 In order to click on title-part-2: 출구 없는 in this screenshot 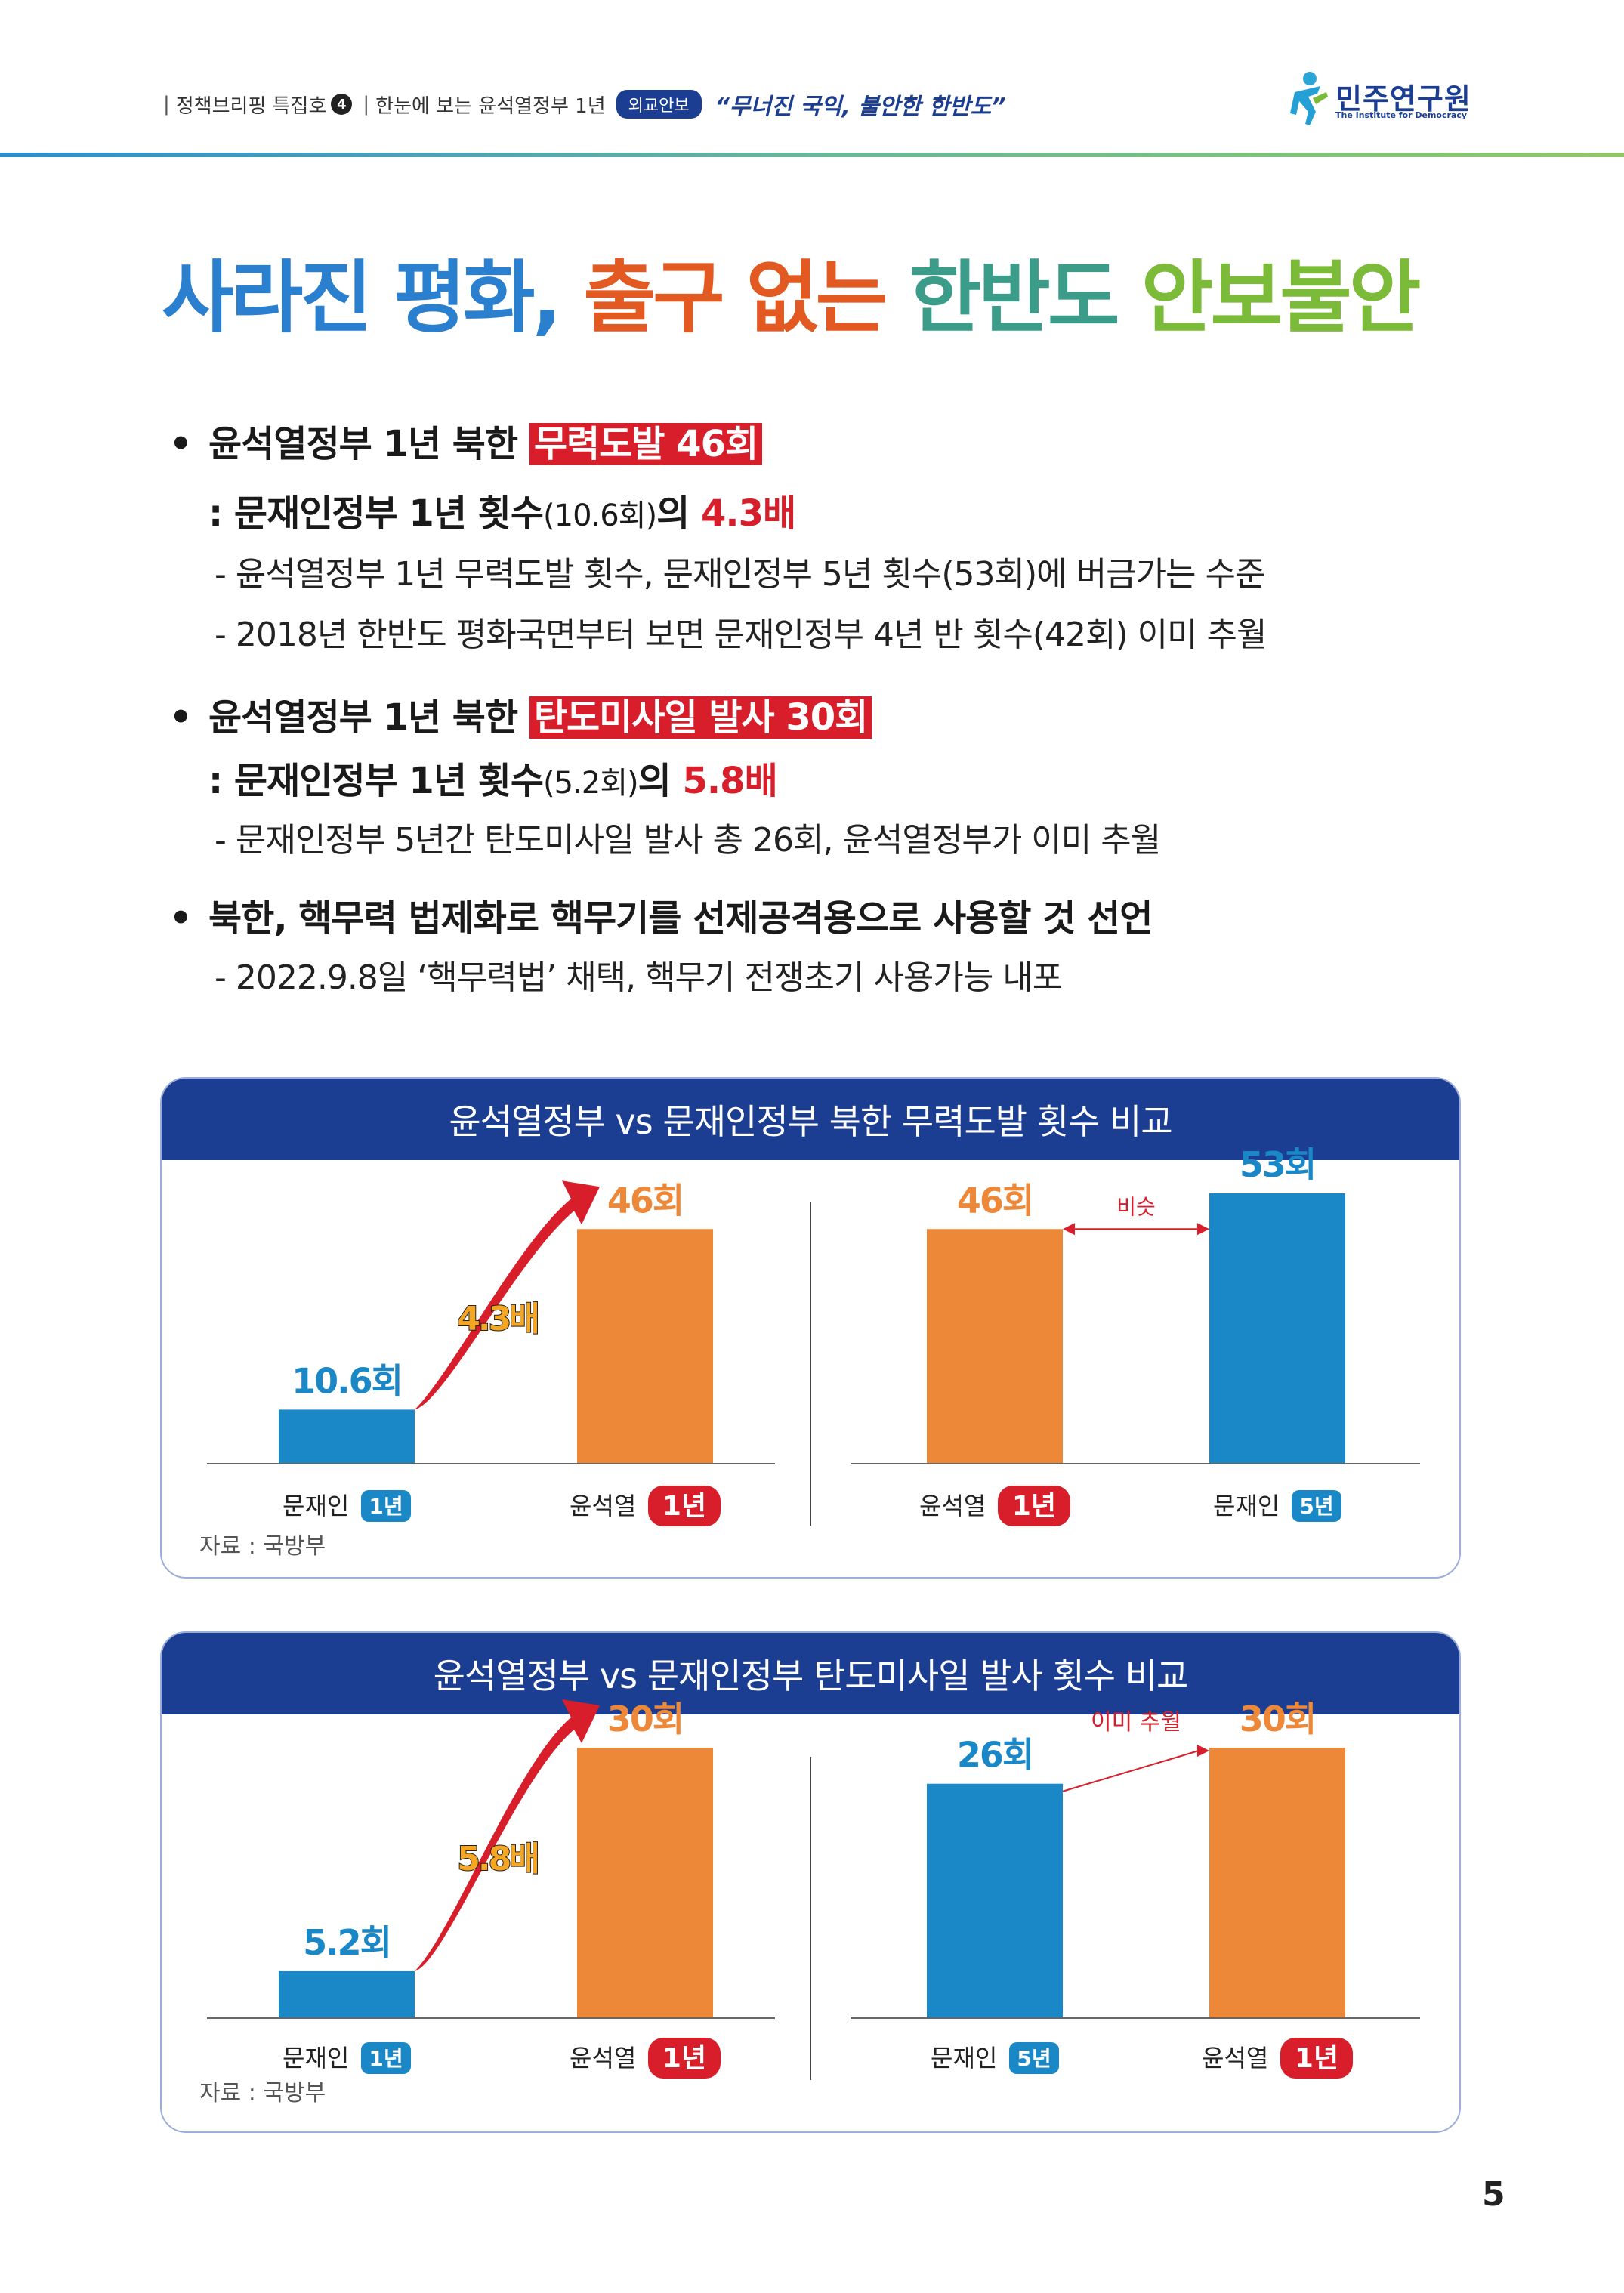, I will do `click(736, 298)`.